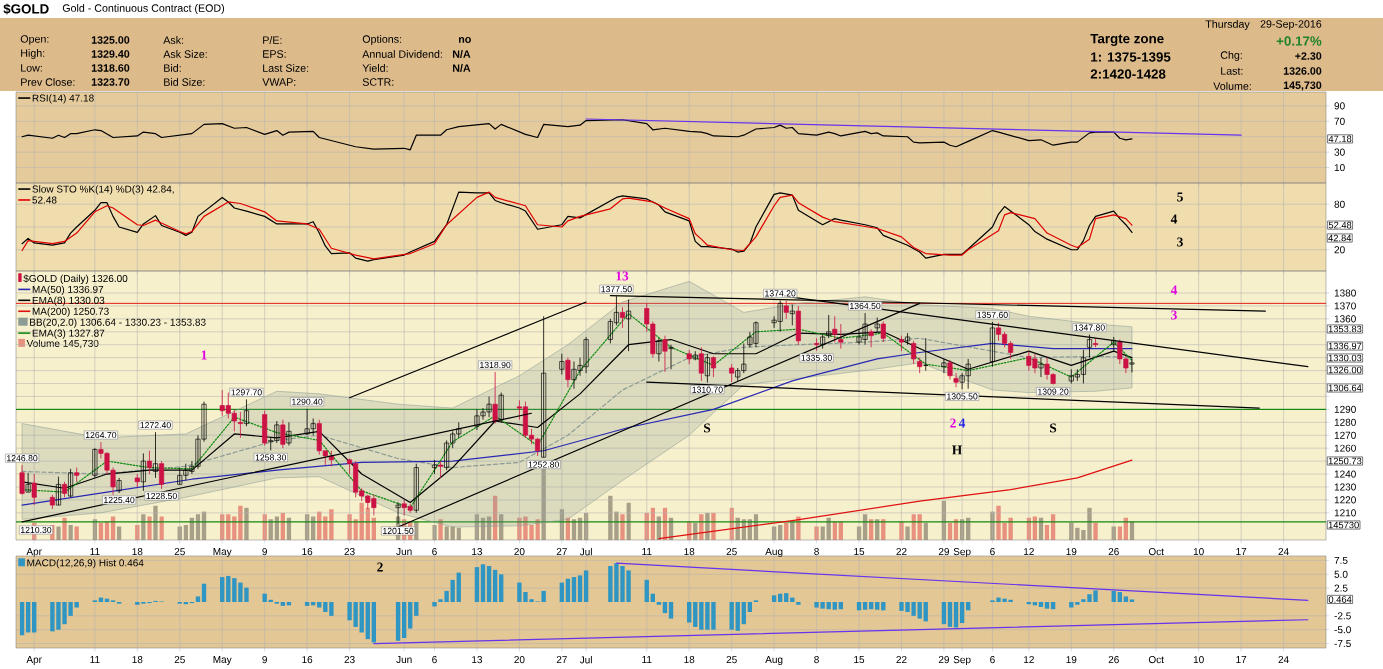 This screenshot has height=669, width=1383. Describe the element at coordinates (957, 450) in the screenshot. I see `annotation: H` at that location.